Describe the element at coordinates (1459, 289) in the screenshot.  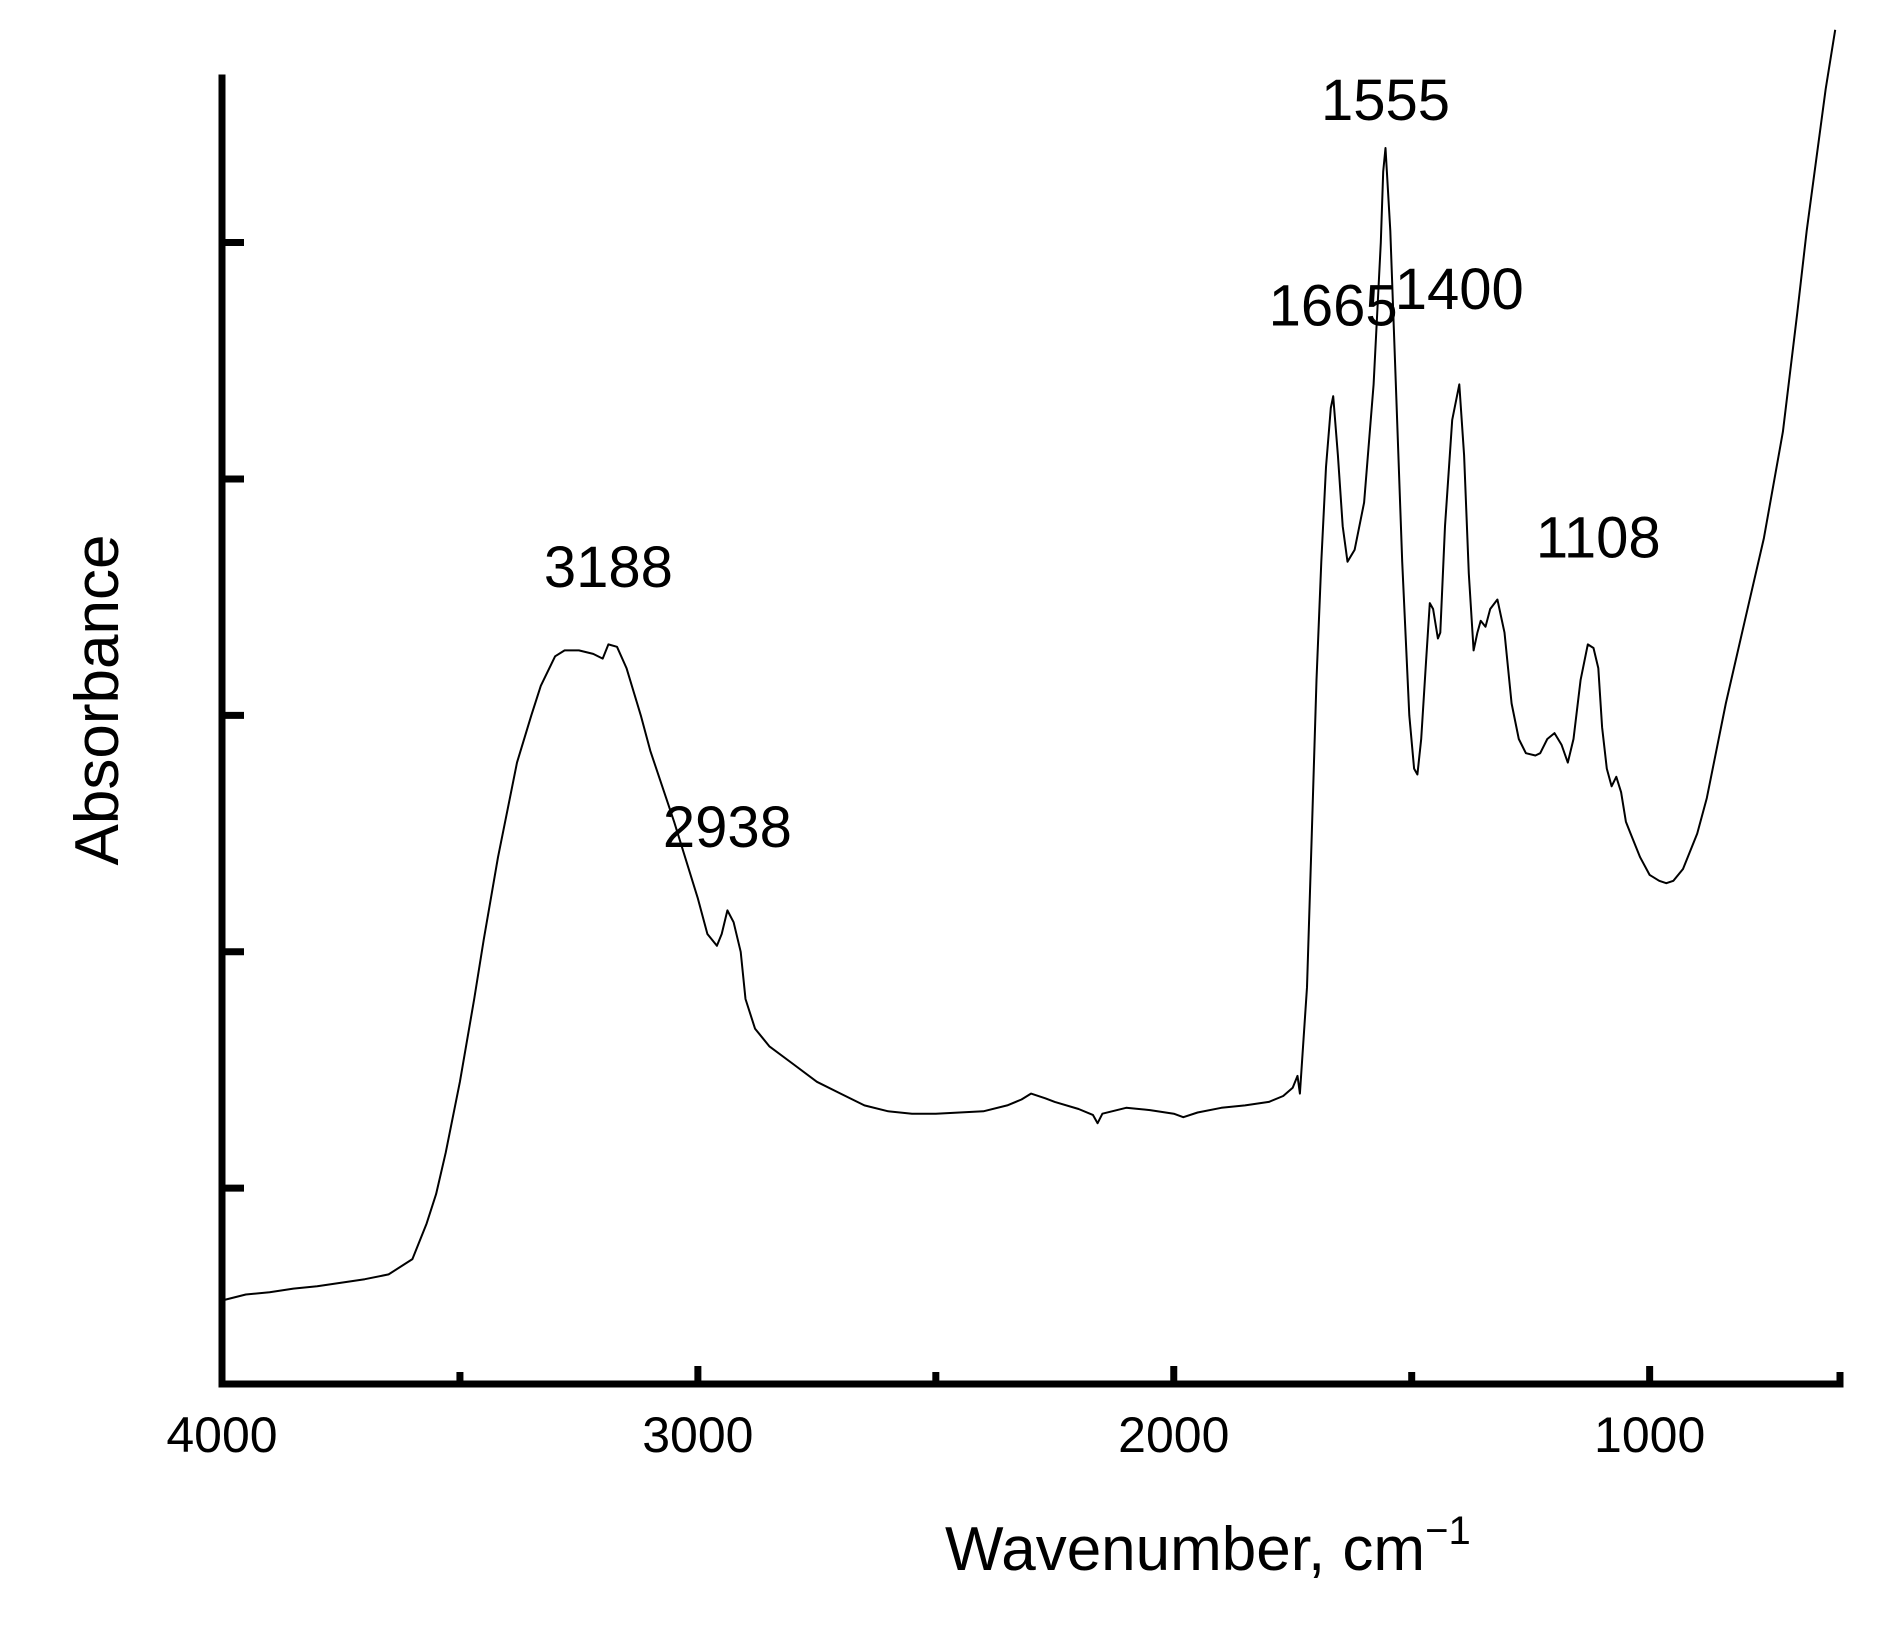
I see `peak-label-1400: 1400` at that location.